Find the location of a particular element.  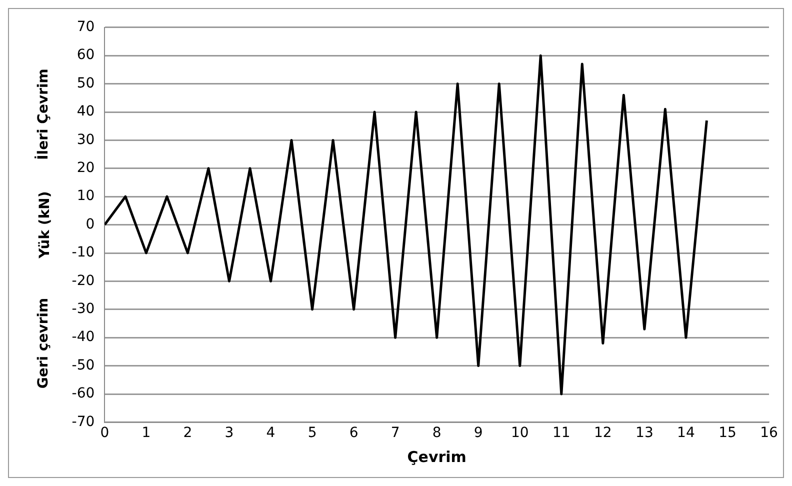

y-tick-label: 60 is located at coordinates (85, 55).